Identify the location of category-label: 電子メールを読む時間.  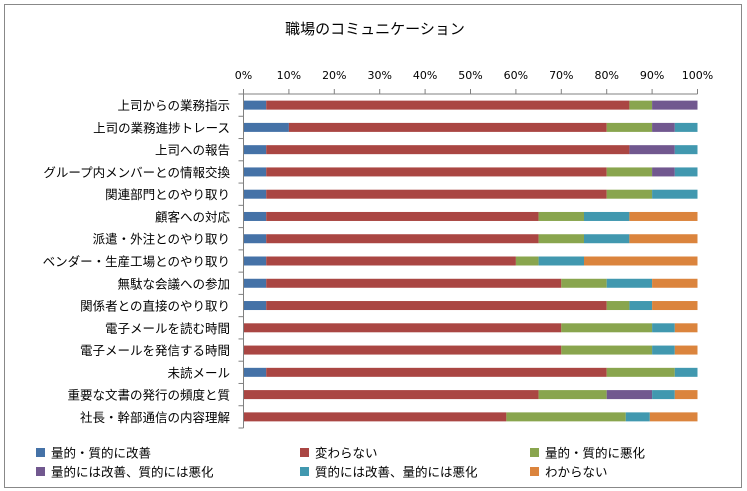
(167, 328).